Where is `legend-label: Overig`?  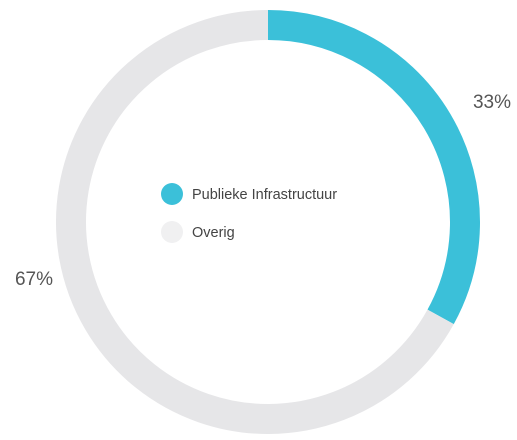 legend-label: Overig is located at coordinates (213, 233).